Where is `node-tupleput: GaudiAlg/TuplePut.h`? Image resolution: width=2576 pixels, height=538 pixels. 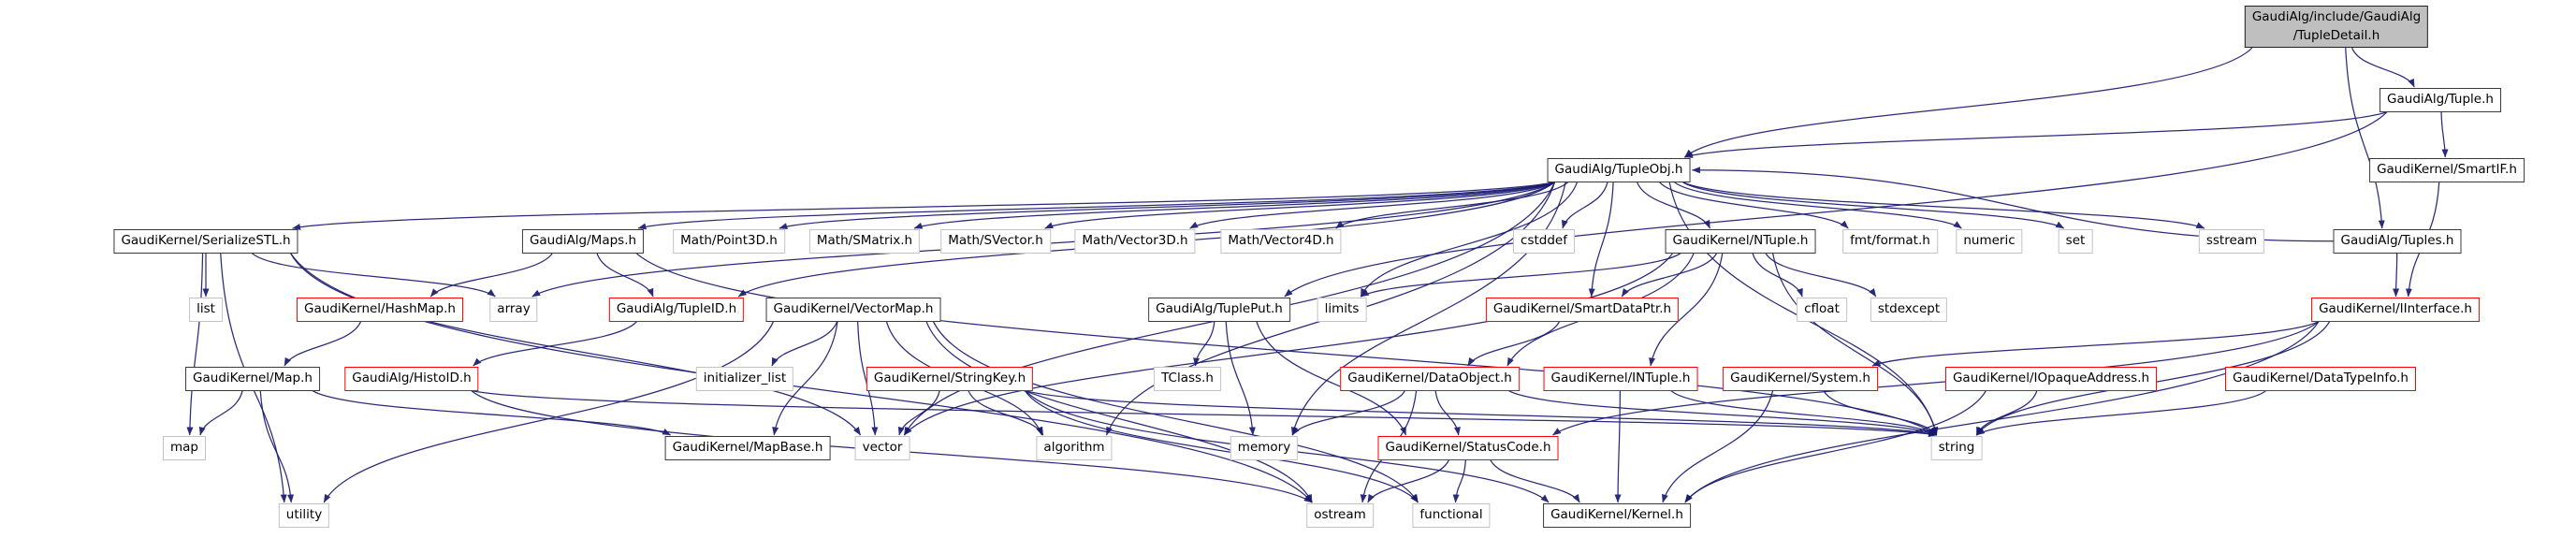 node-tupleput: GaudiAlg/TuplePut.h is located at coordinates (1219, 310).